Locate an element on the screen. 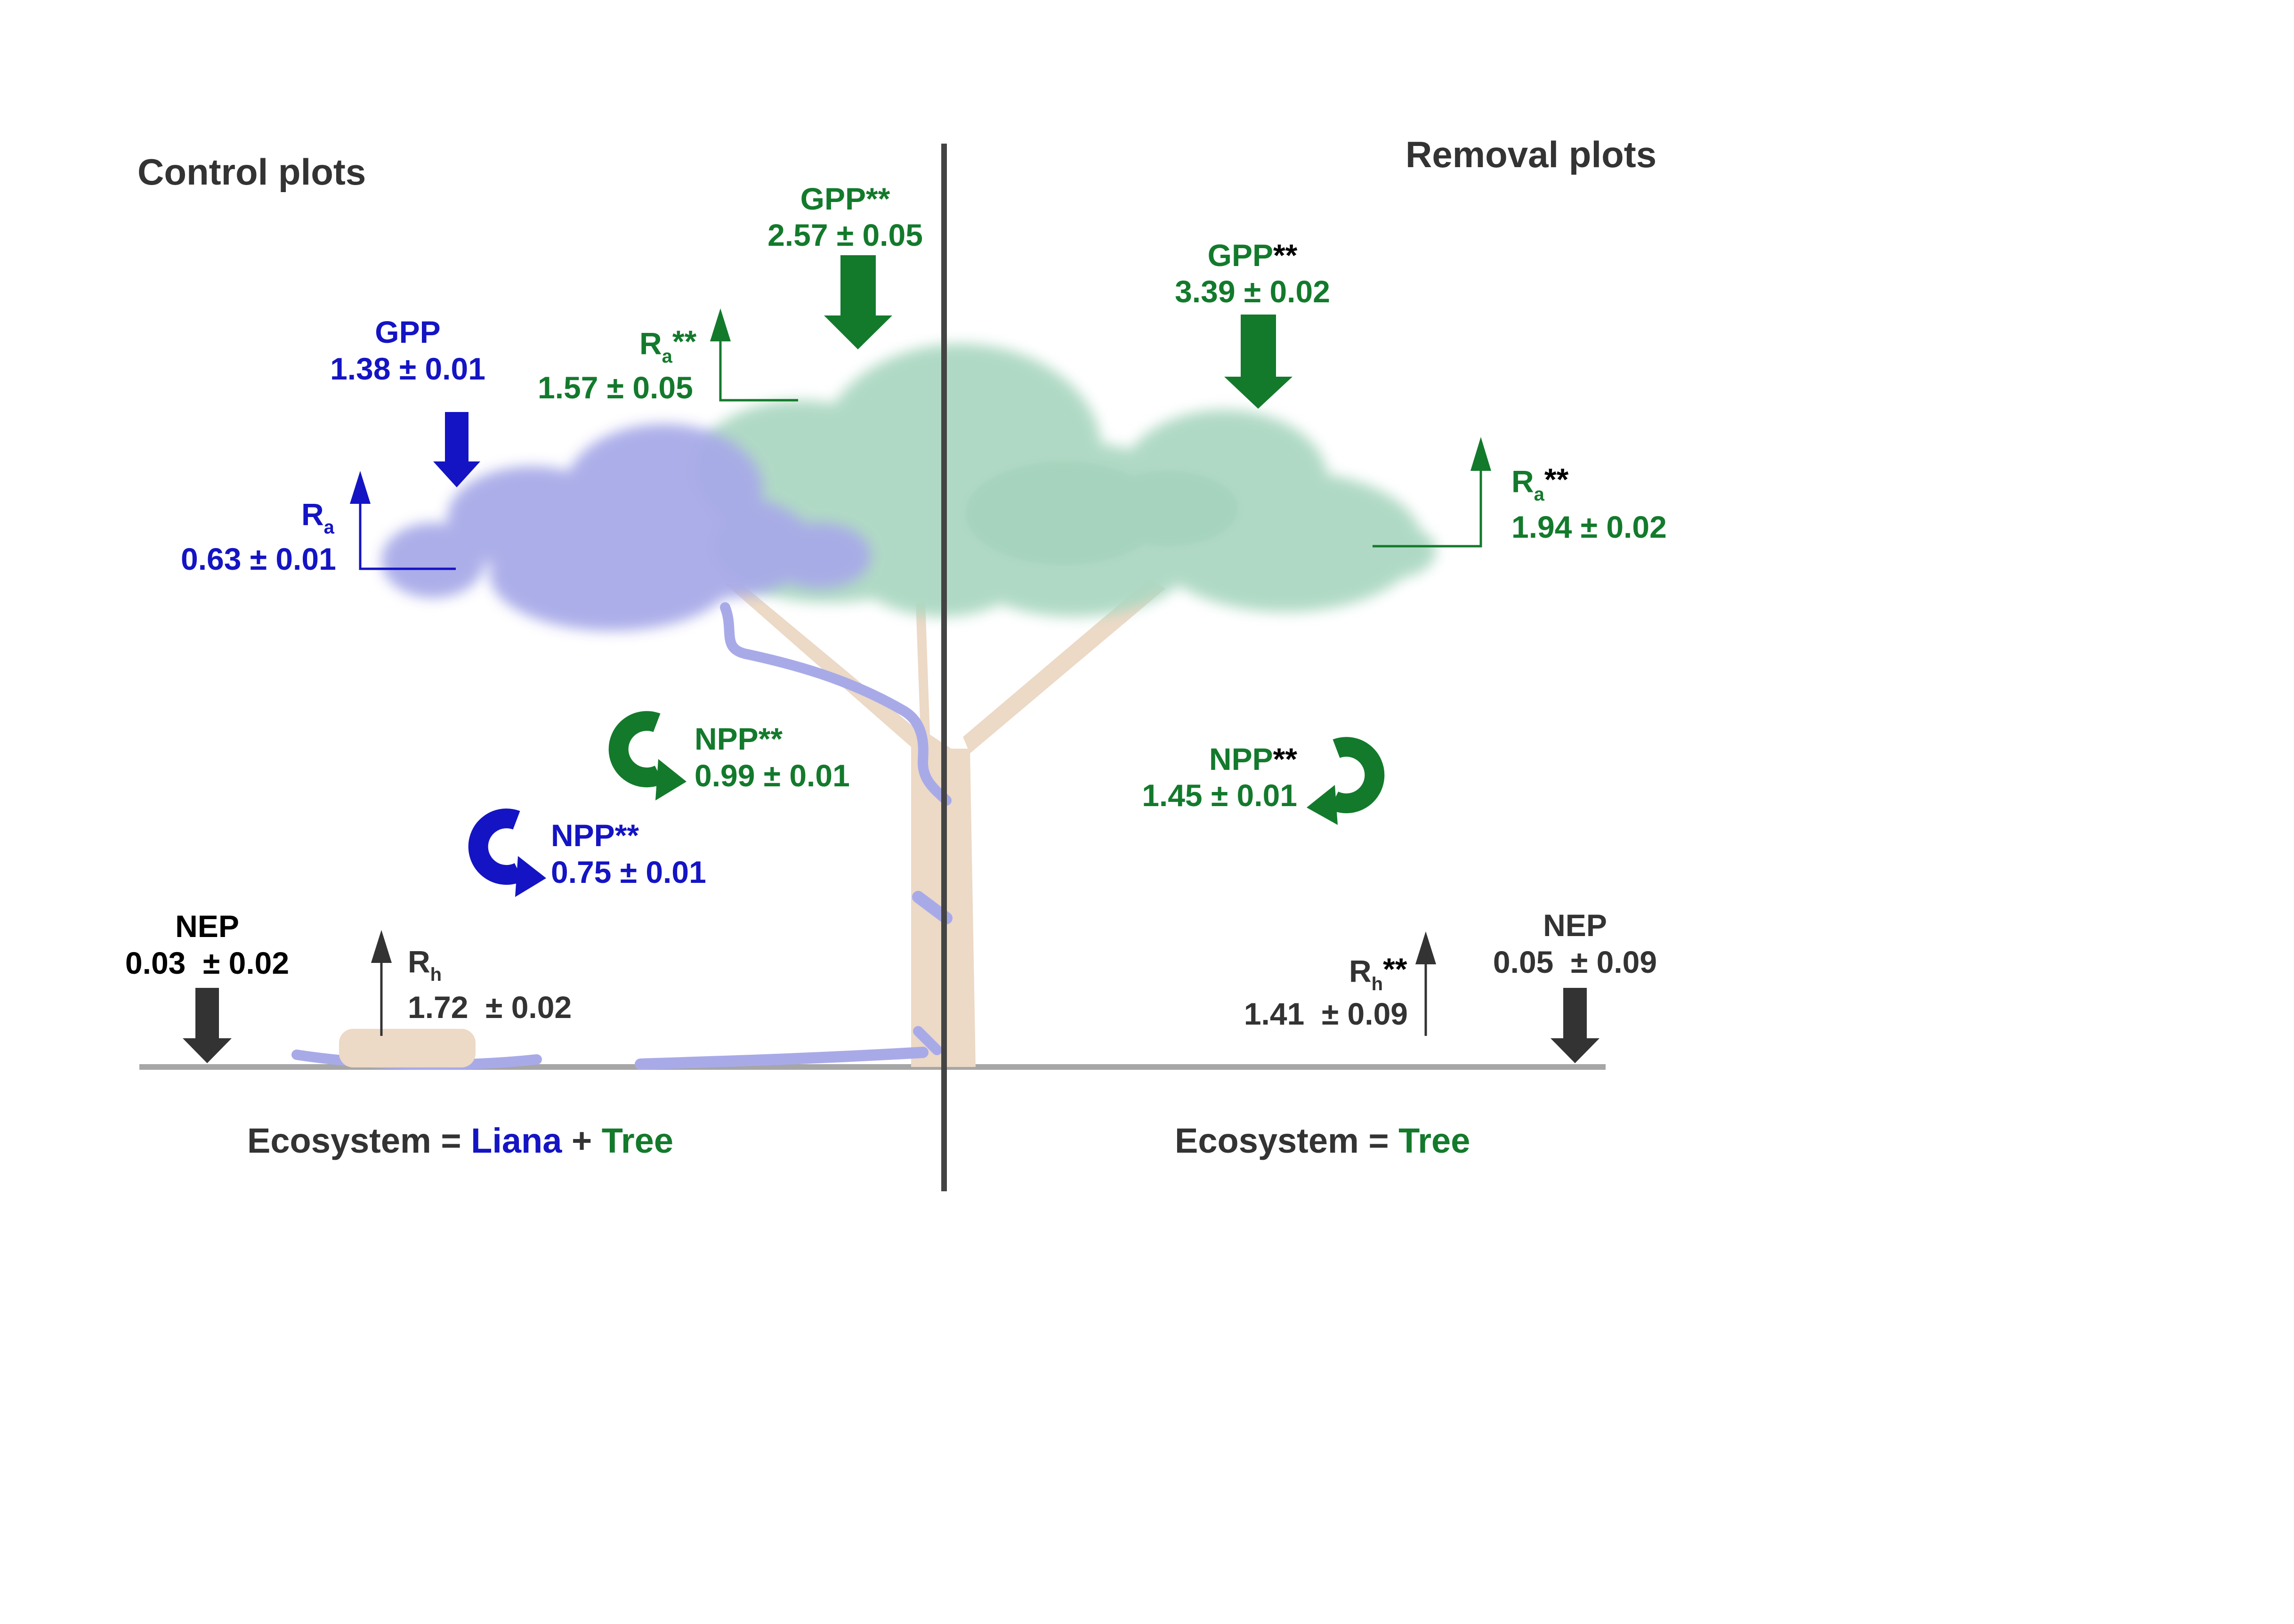 The height and width of the screenshot is (1624, 2294). control-tree-npp-arrow is located at coordinates (647, 755).